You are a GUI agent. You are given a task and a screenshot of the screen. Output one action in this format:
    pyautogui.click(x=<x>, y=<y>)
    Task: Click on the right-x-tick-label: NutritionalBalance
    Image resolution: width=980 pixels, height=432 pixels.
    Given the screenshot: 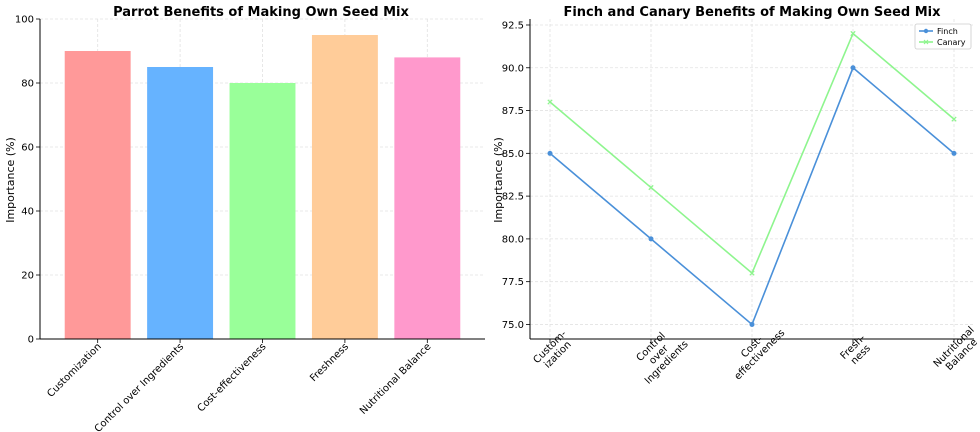 What is the action you would take?
    pyautogui.click(x=956, y=351)
    